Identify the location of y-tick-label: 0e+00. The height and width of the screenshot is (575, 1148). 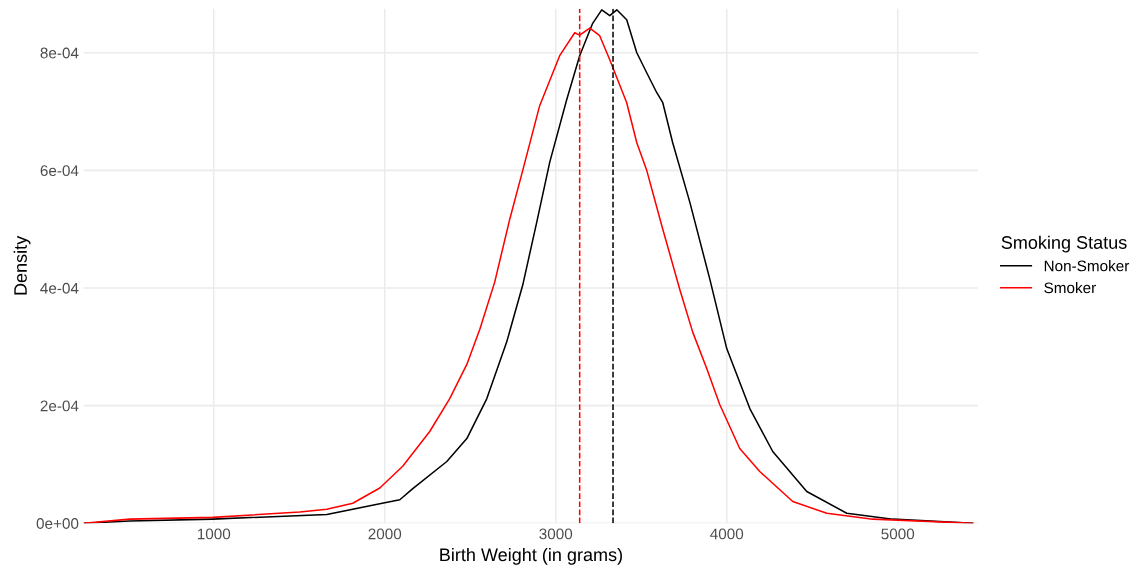
(57, 523).